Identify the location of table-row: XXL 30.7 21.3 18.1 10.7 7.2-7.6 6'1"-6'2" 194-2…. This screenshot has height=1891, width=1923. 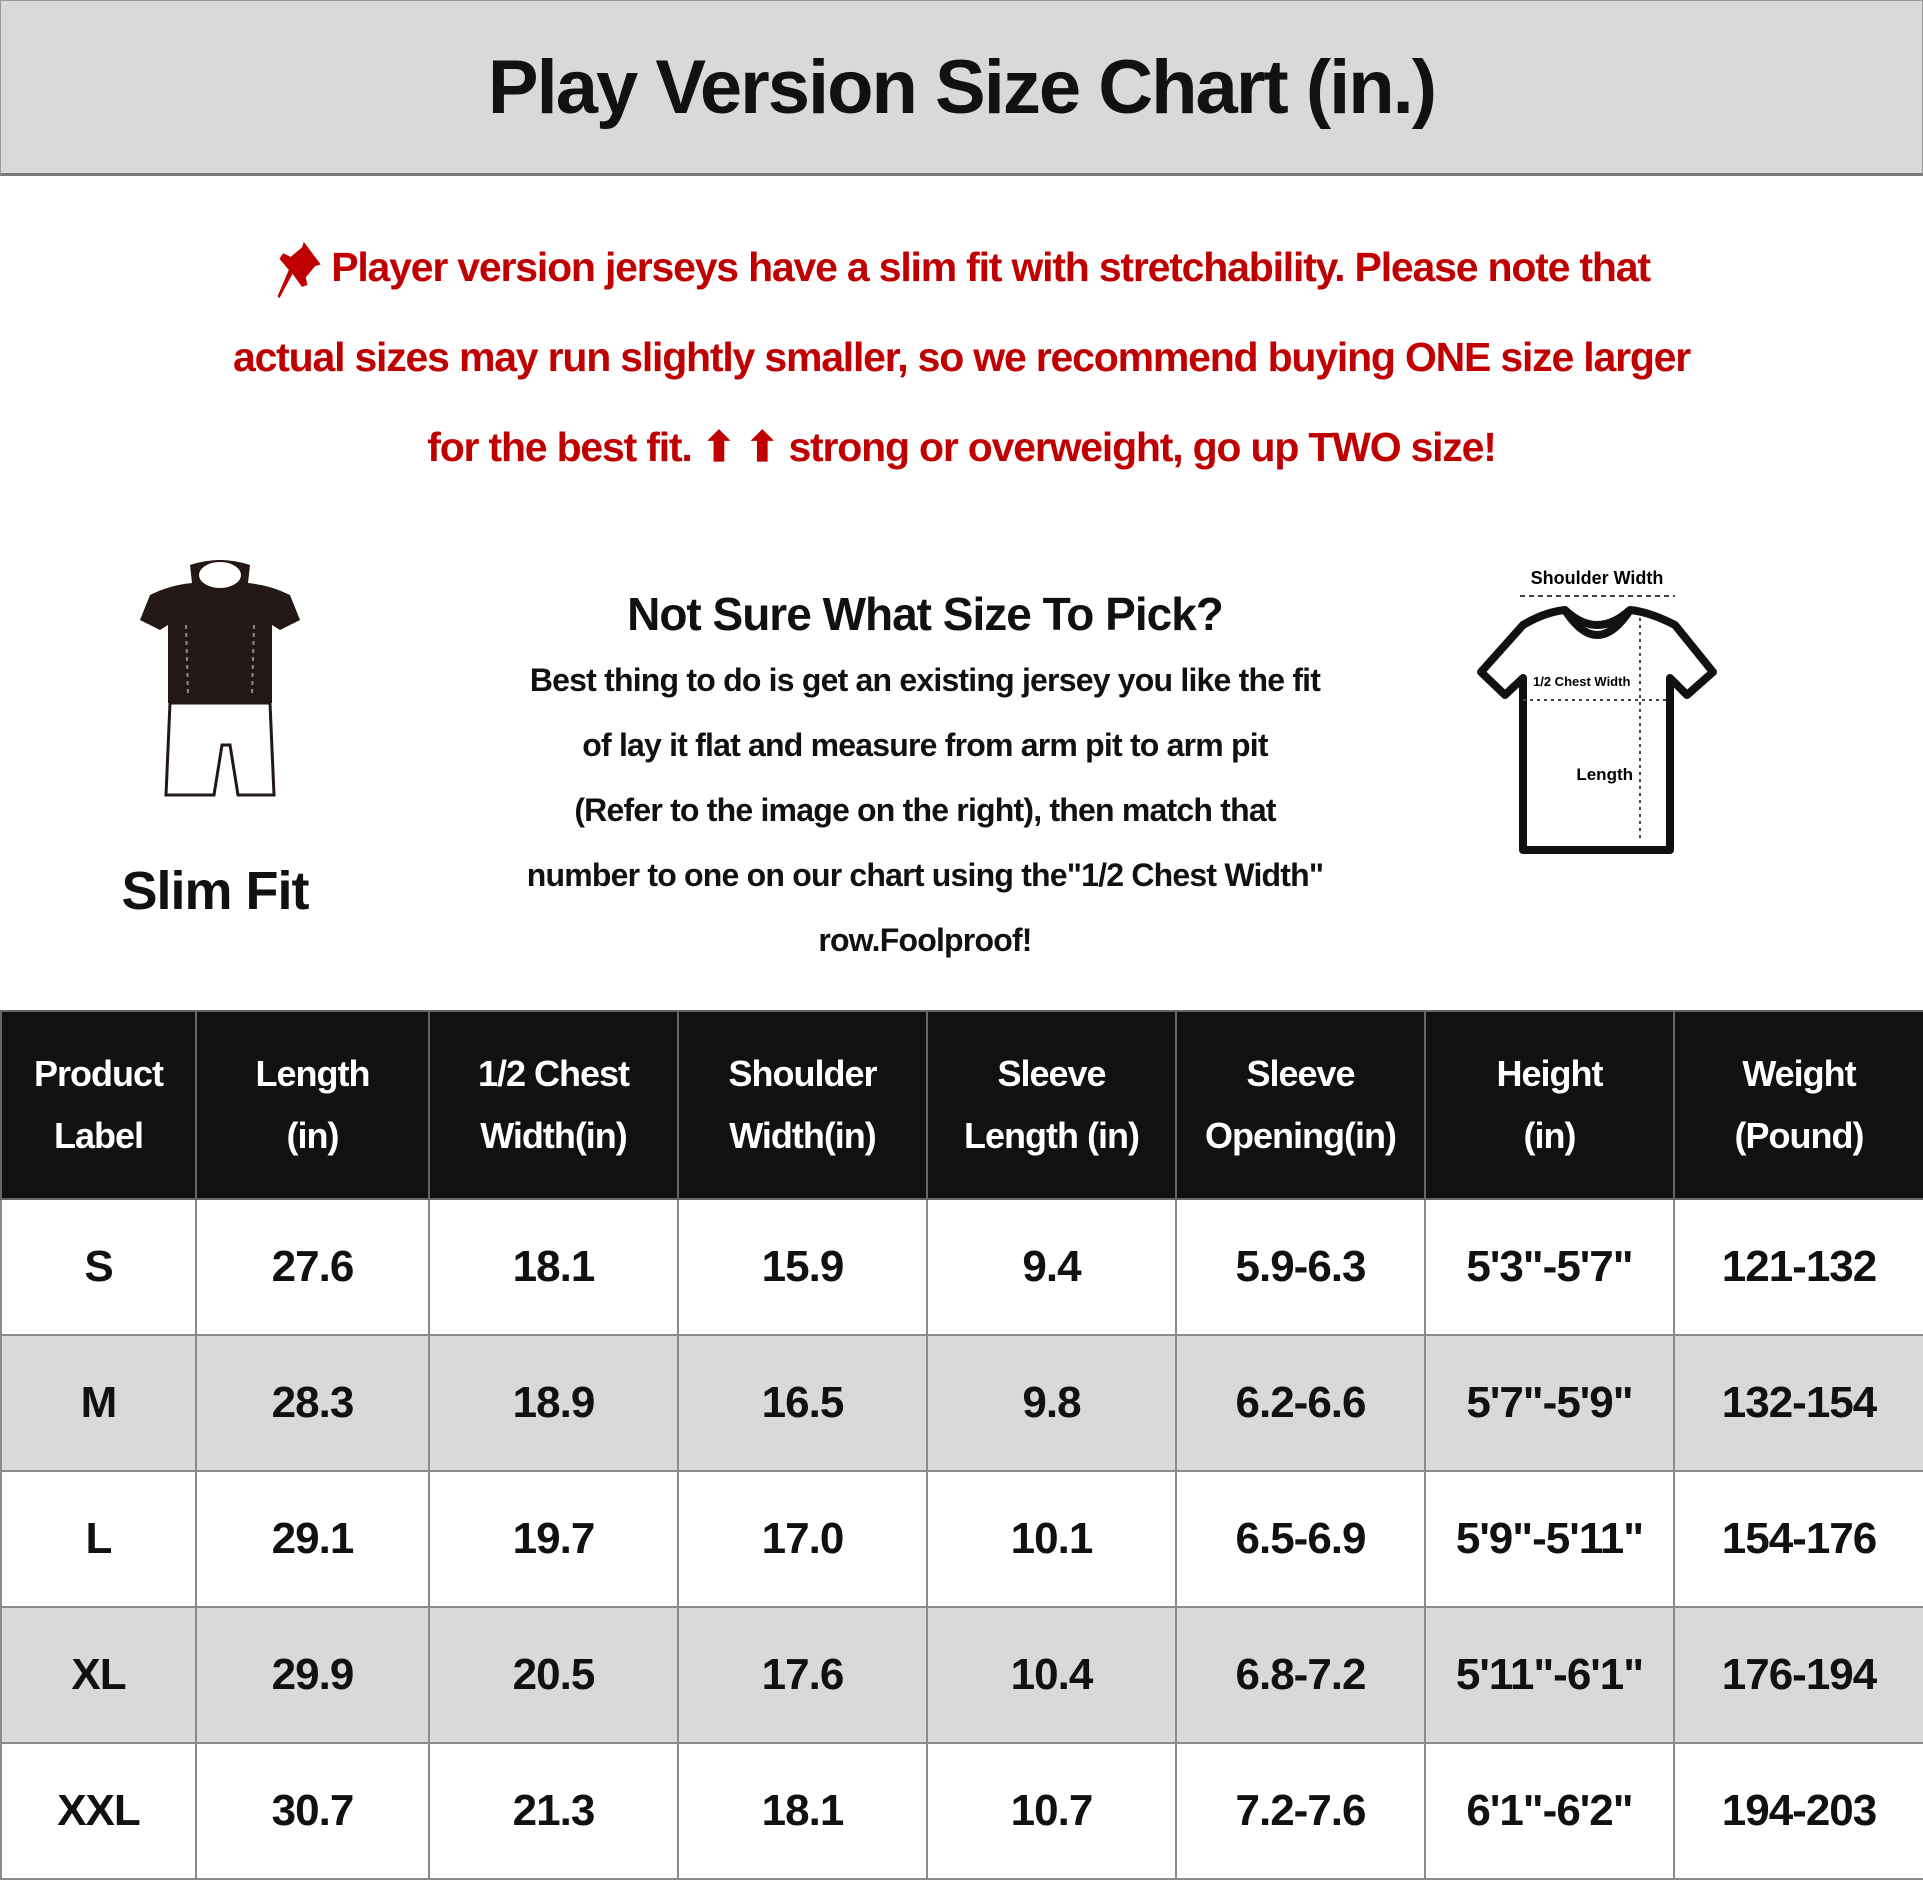
(961, 1811).